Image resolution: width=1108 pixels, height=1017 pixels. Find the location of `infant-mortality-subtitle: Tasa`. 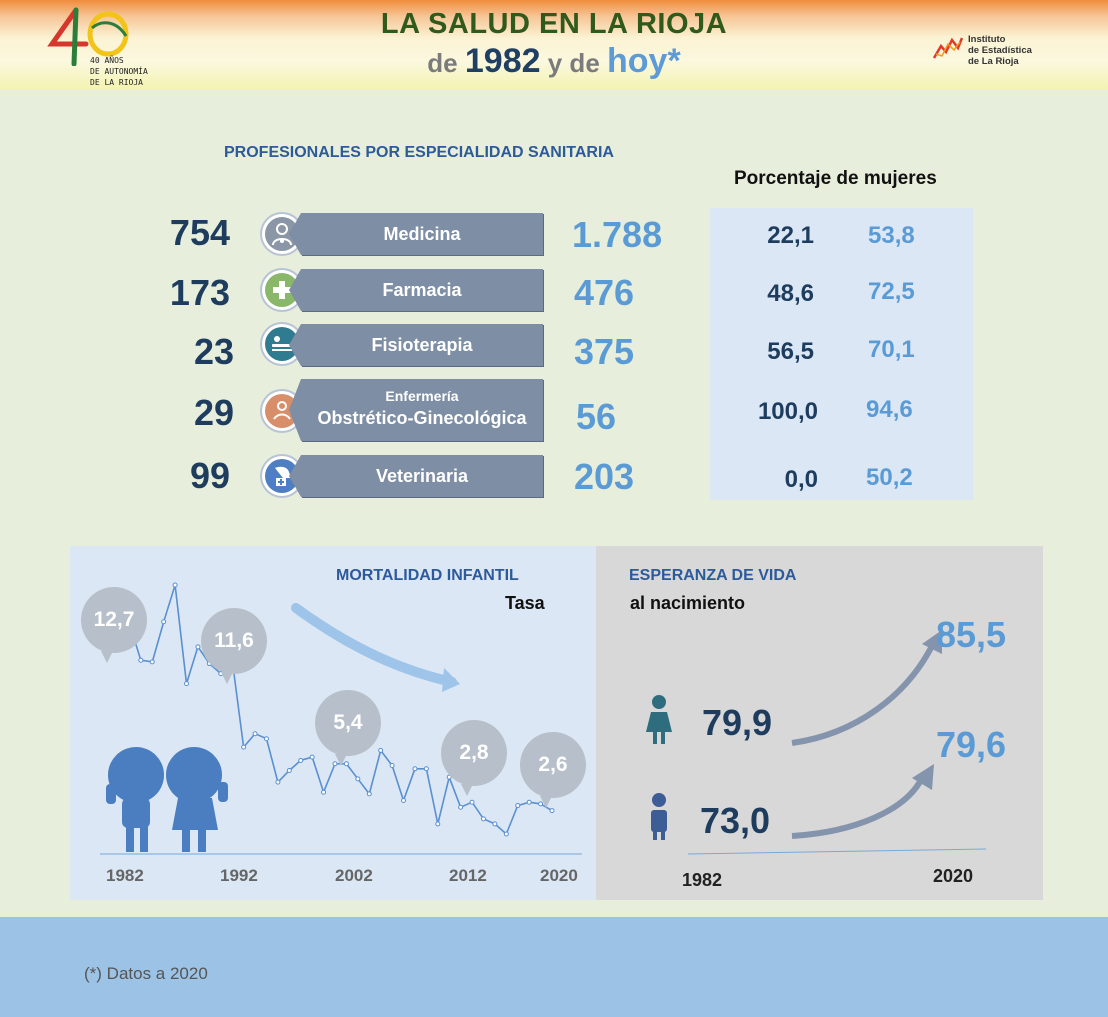

infant-mortality-subtitle: Tasa is located at coordinates (525, 603).